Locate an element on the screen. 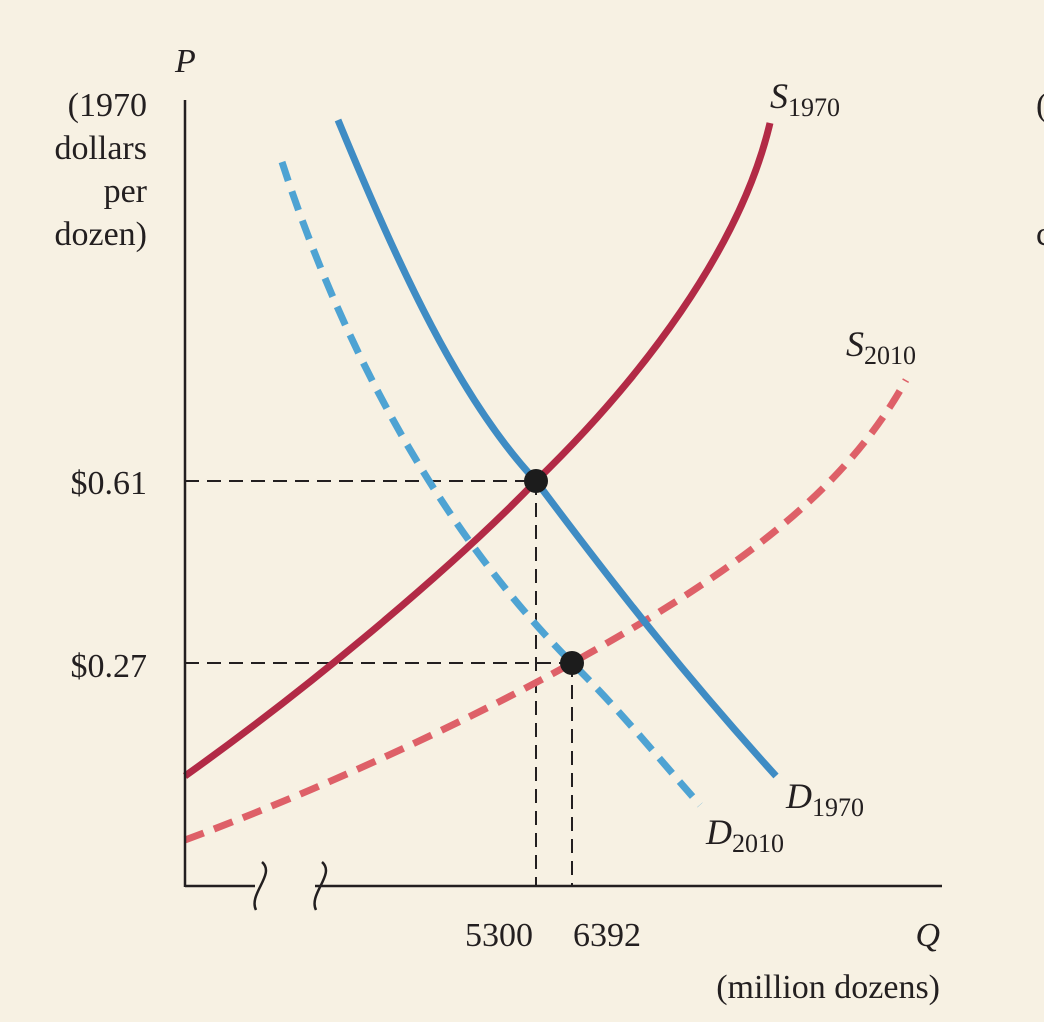 The width and height of the screenshot is (1044, 1022). x-axis-title: Q is located at coordinates (927, 935).